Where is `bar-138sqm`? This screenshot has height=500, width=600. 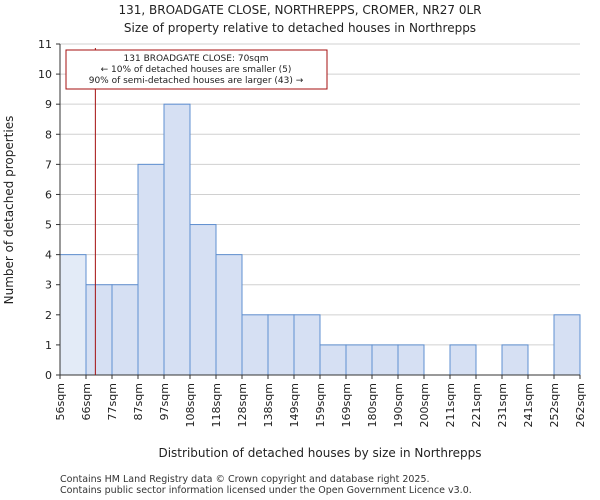
bar-138sqm is located at coordinates (281, 345).